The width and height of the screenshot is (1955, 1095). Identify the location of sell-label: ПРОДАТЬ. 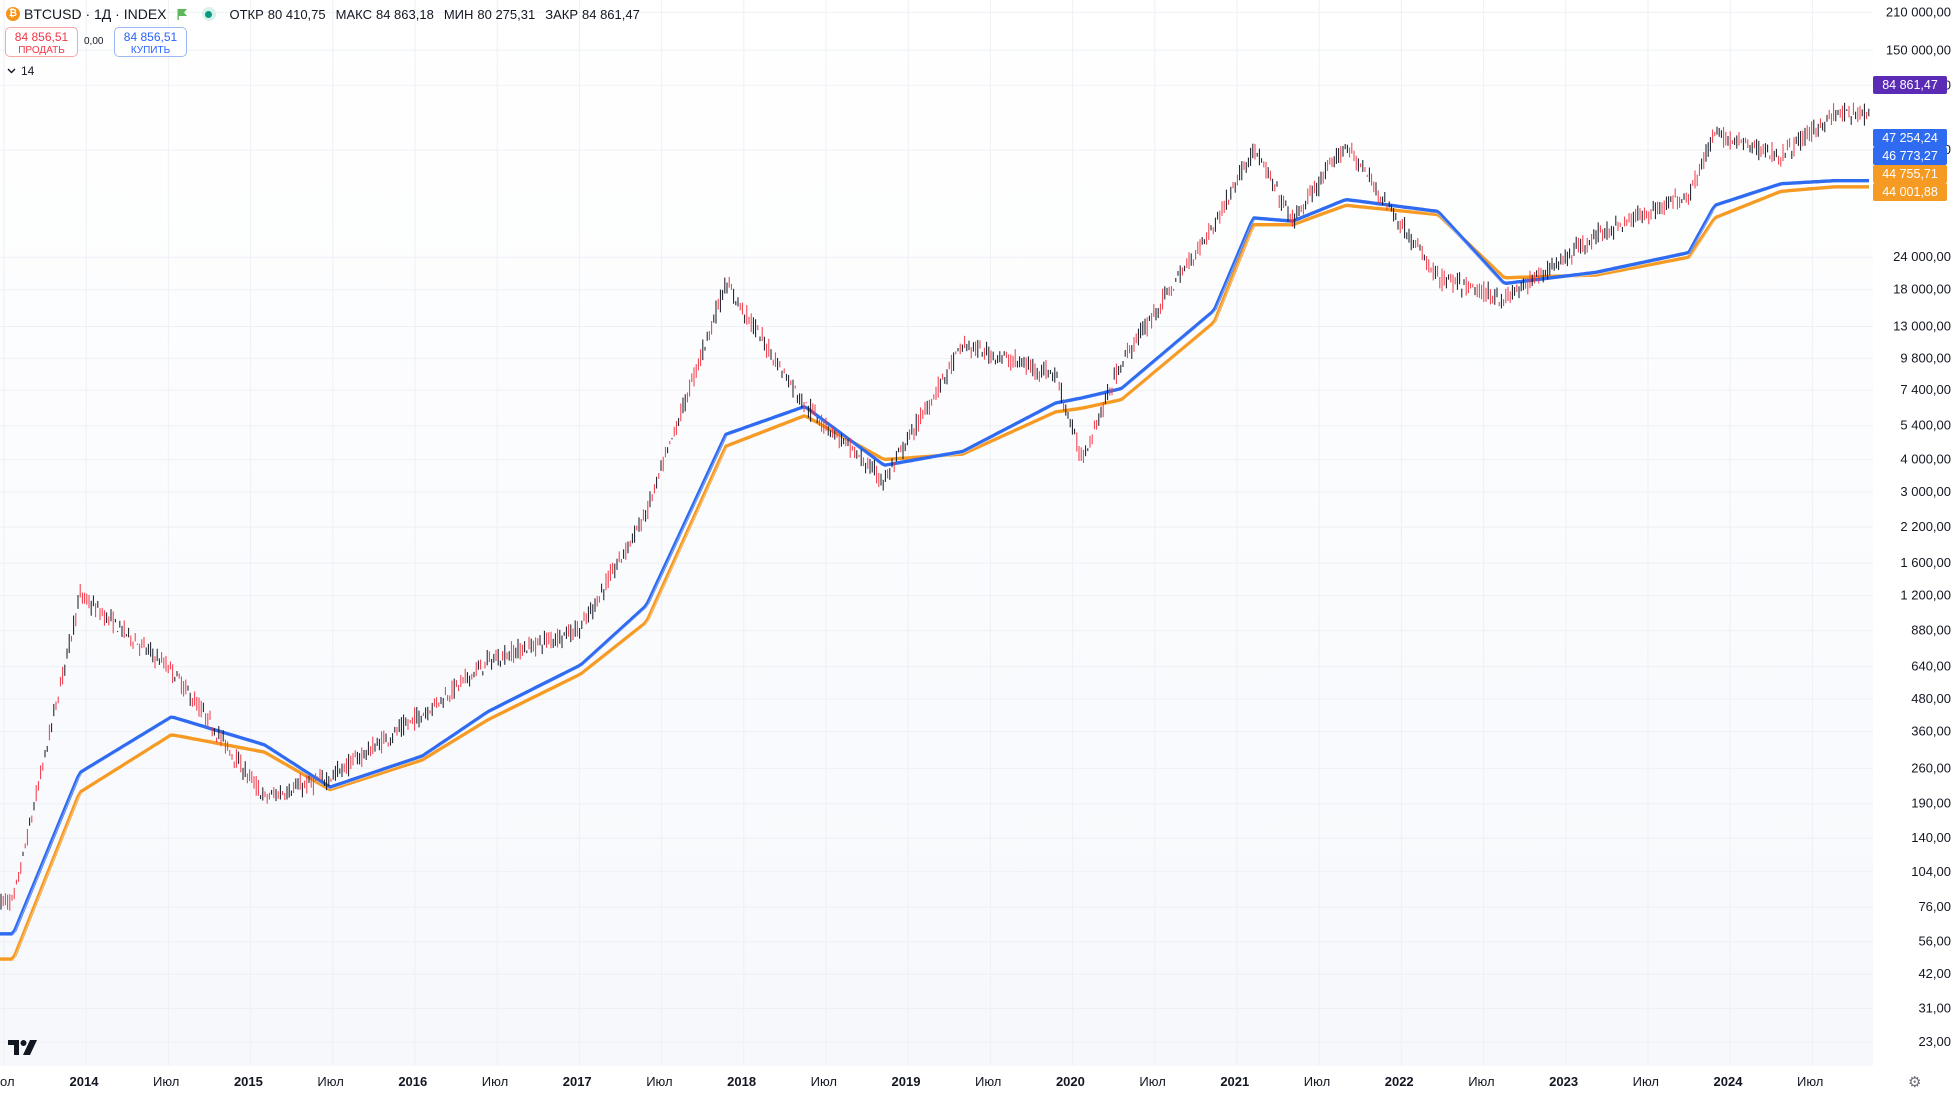
(41, 50).